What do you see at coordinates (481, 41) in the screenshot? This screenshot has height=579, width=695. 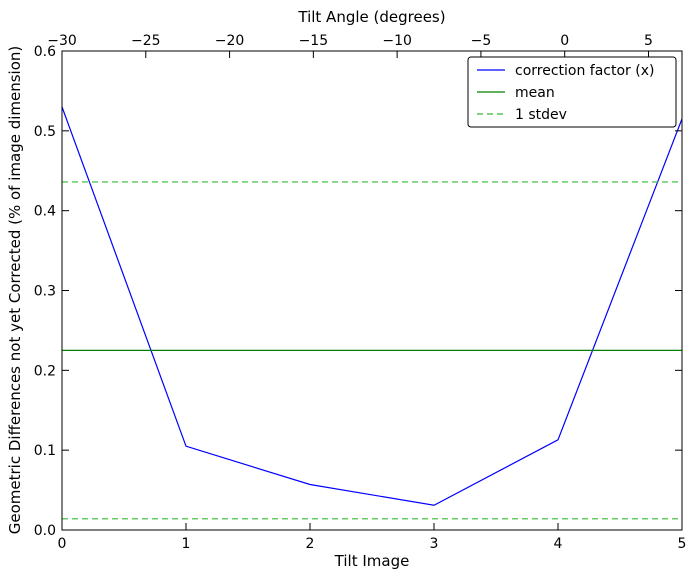 I see `top-x-tick-label: −5` at bounding box center [481, 41].